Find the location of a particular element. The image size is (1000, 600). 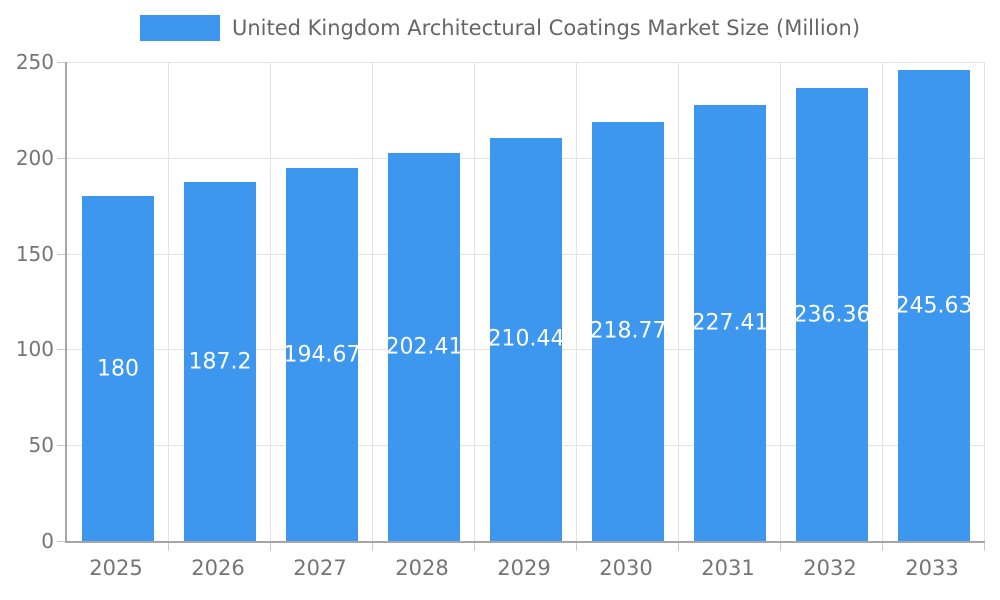

bar-2032 is located at coordinates (832, 314).